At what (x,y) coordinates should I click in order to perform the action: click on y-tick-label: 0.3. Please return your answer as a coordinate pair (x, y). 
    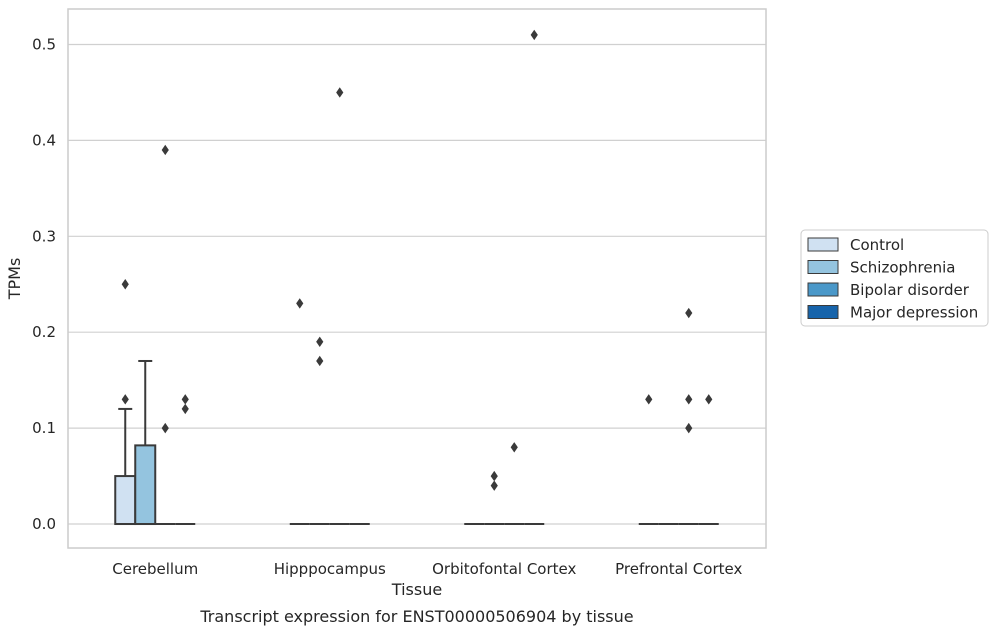
    Looking at the image, I should click on (44, 236).